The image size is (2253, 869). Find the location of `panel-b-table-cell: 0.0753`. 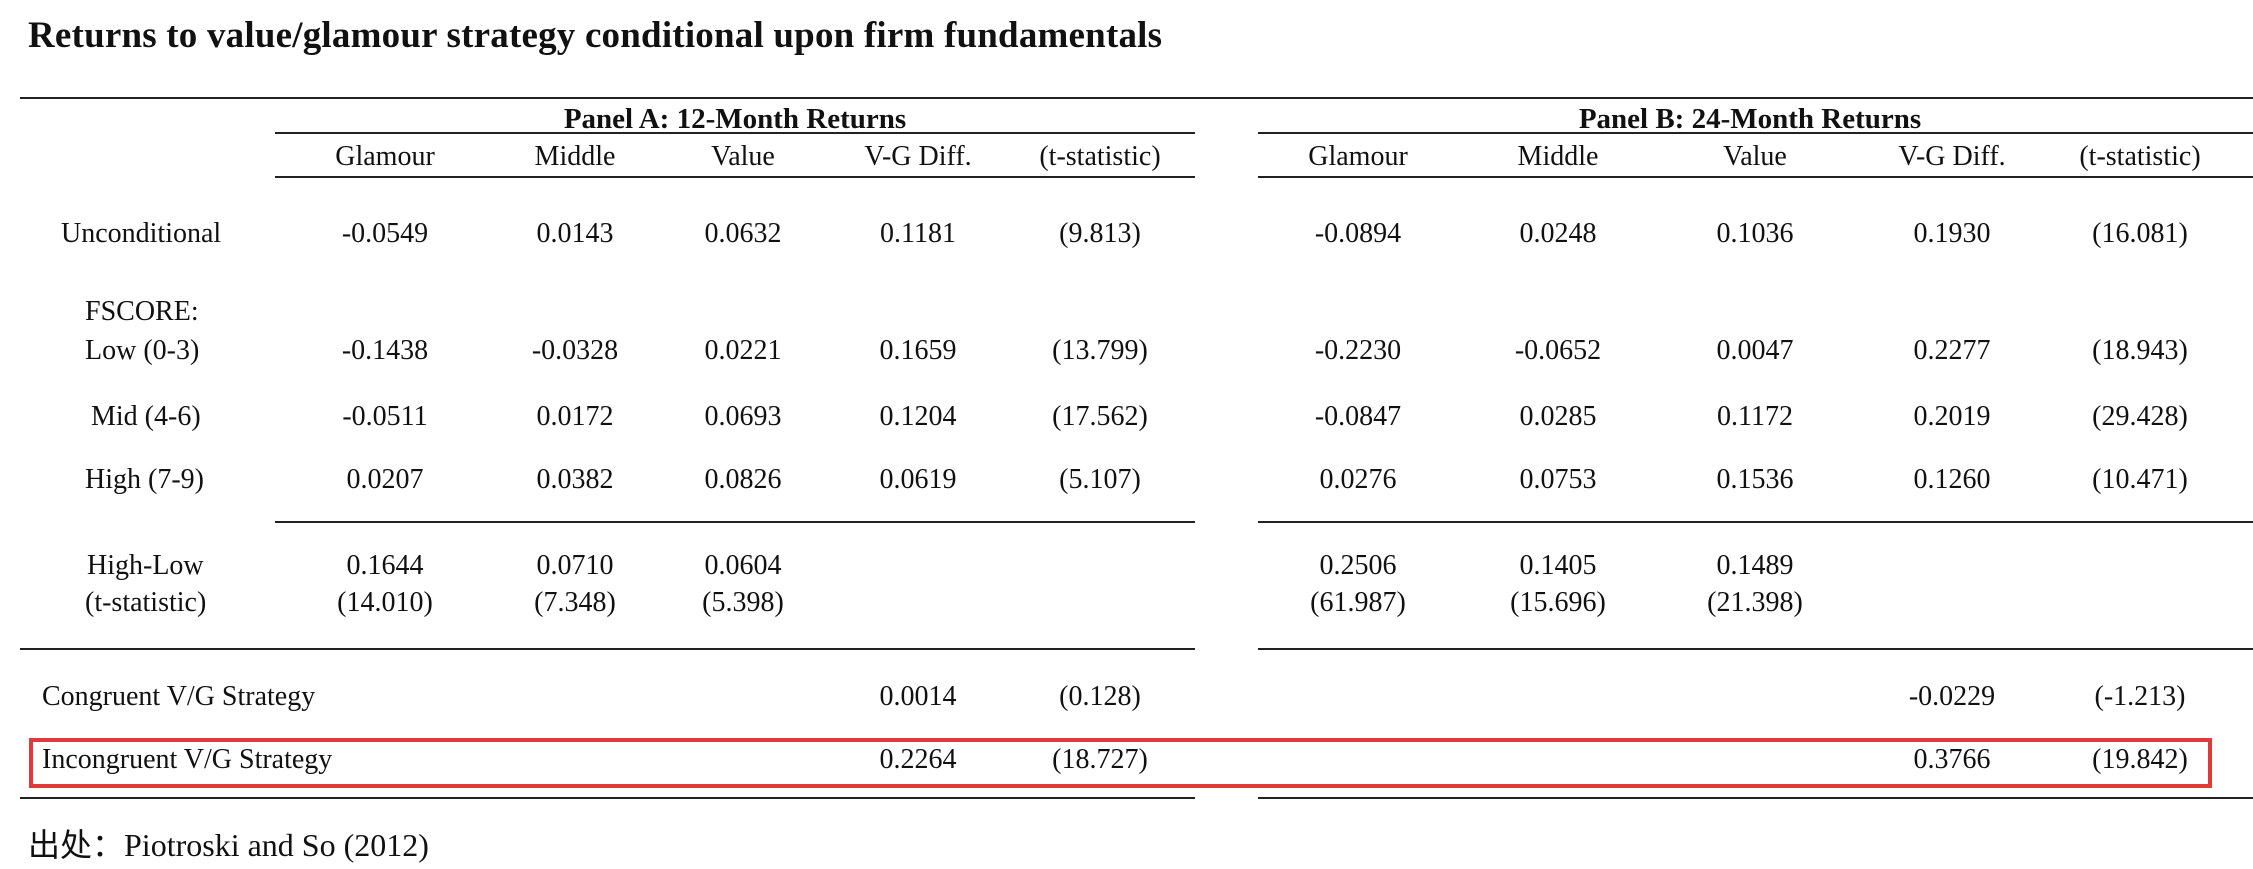

panel-b-table-cell: 0.0753 is located at coordinates (1558, 479).